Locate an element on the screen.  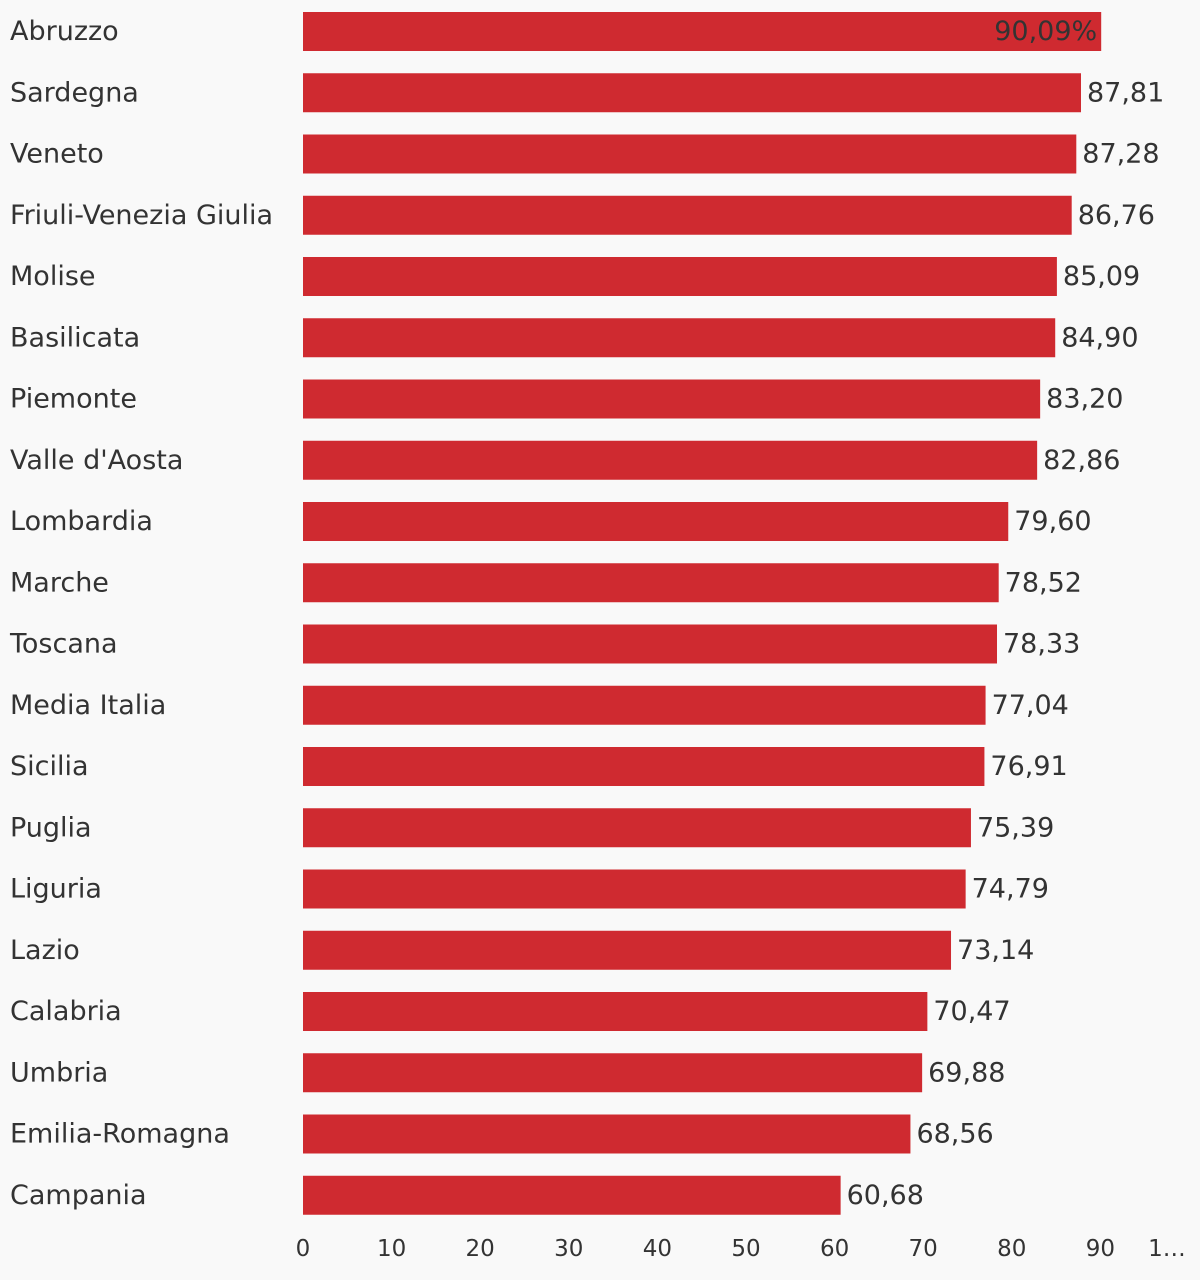
value-label: 68,56 is located at coordinates (954, 1134).